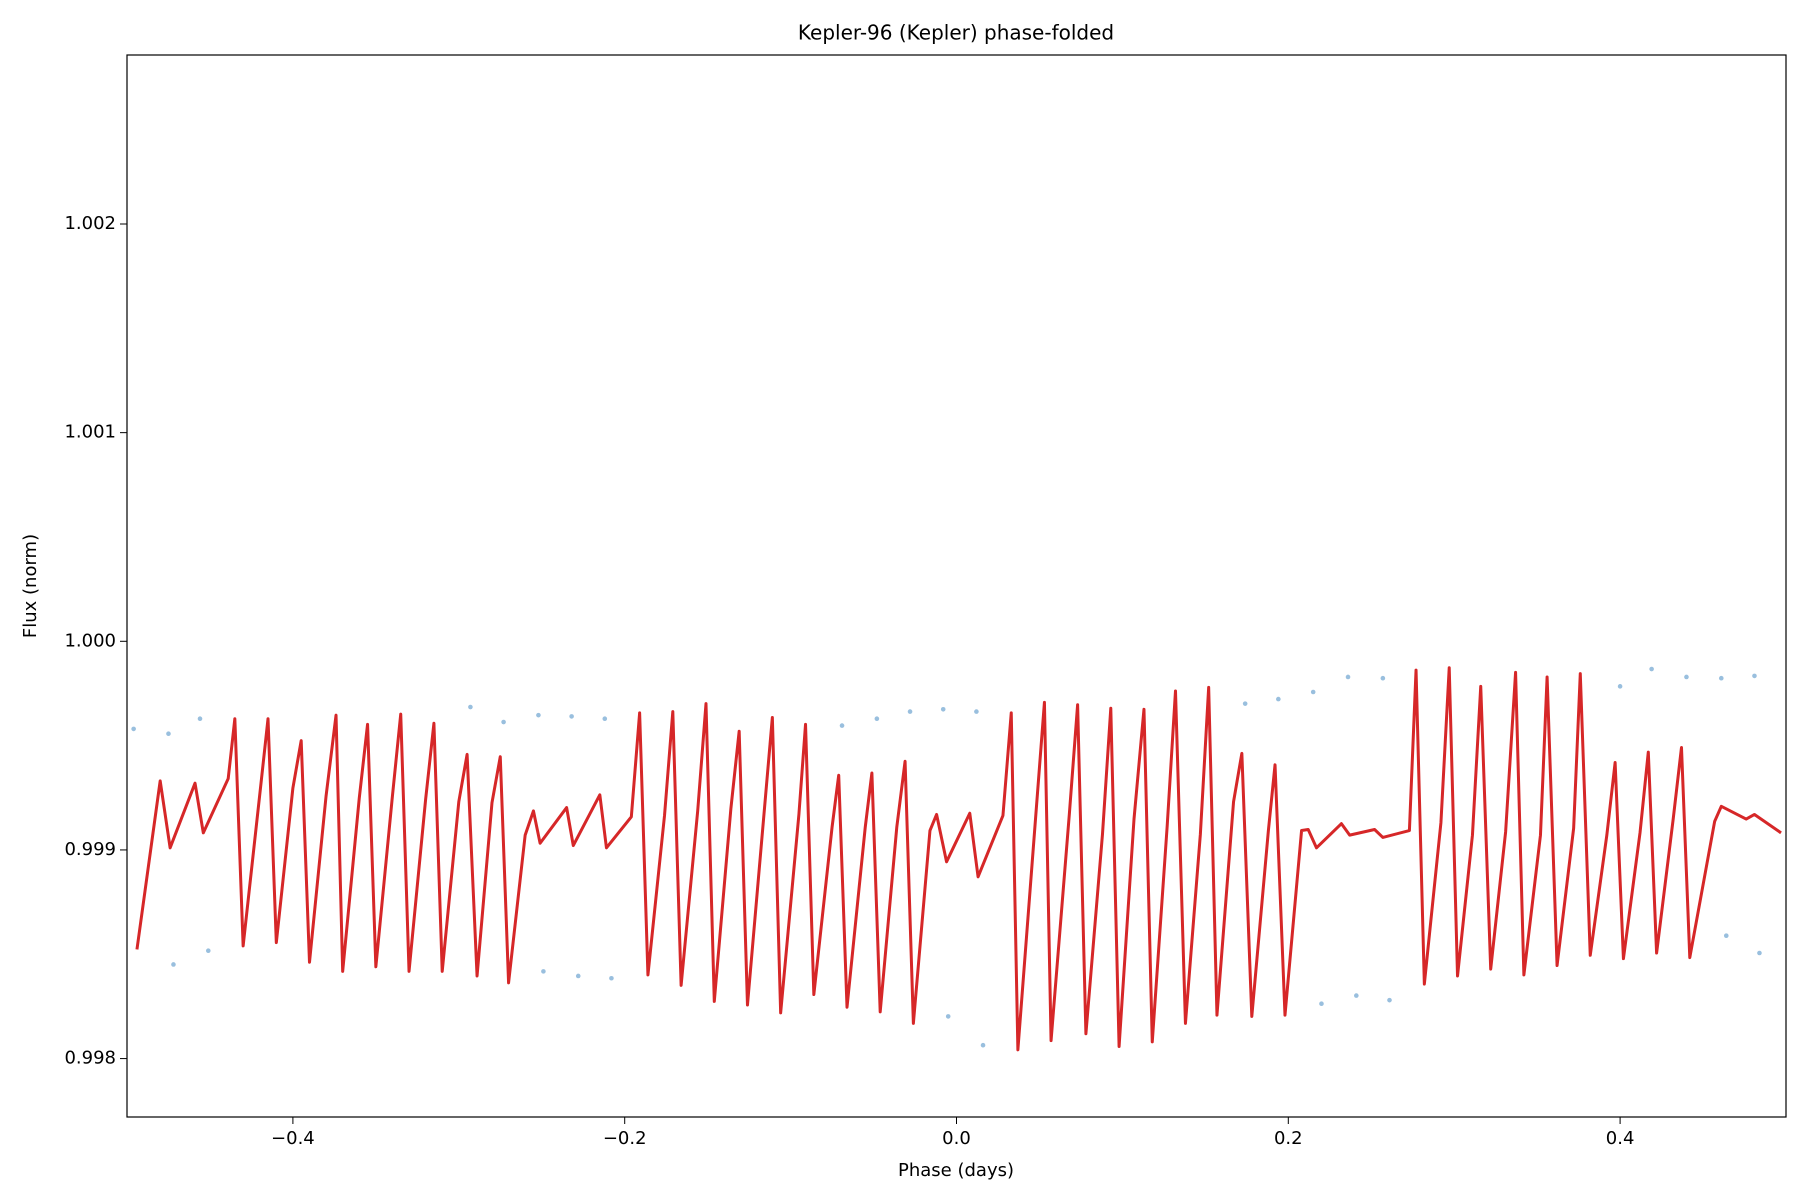 Image resolution: width=1800 pixels, height=1200 pixels. I want to click on x-tick-label: 0.0, so click(956, 1138).